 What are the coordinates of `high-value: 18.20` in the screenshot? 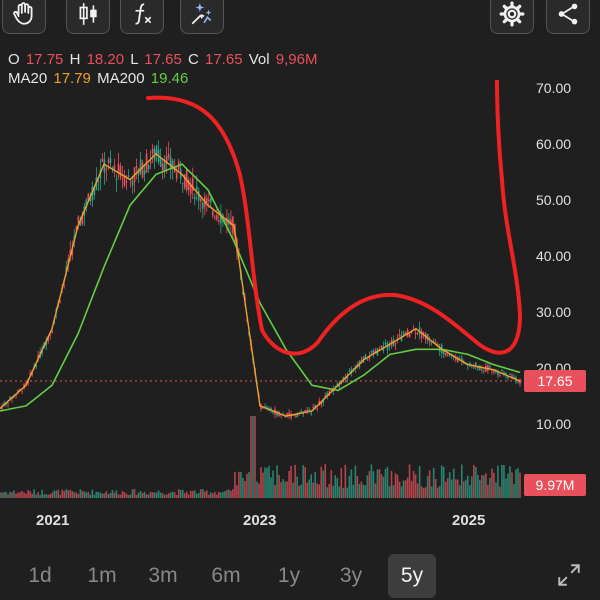 It's located at (105, 59).